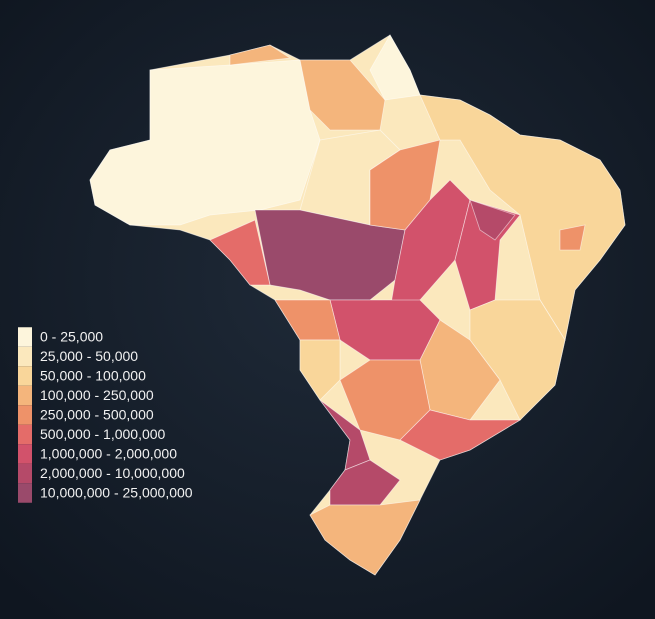 This screenshot has height=619, width=655. Describe the element at coordinates (93, 376) in the screenshot. I see `legend-label: 50,000 - 100,000` at that location.